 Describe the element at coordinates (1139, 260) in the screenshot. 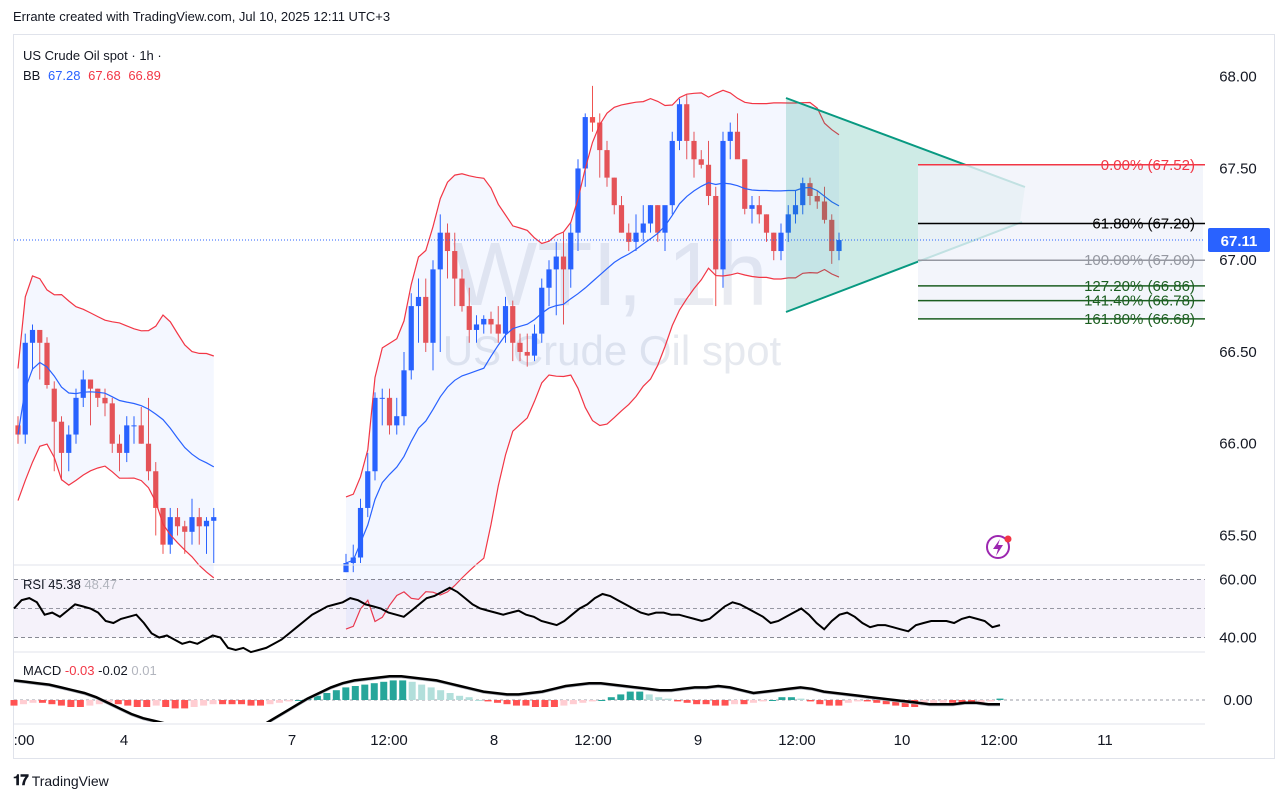

I see `fib-level-label: 100.00% (67.00)` at that location.